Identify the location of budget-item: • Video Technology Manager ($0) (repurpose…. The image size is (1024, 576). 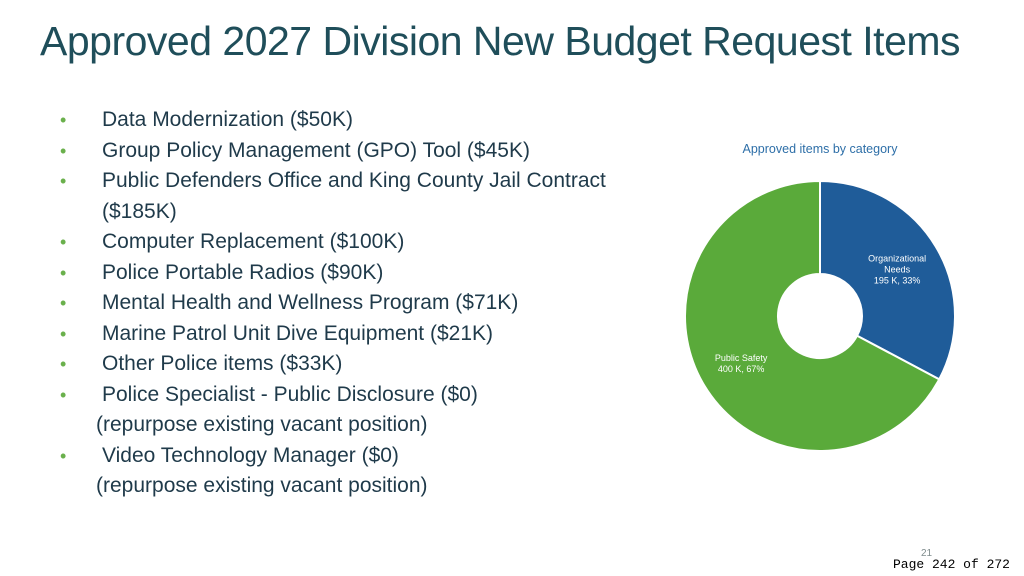
(340, 471).